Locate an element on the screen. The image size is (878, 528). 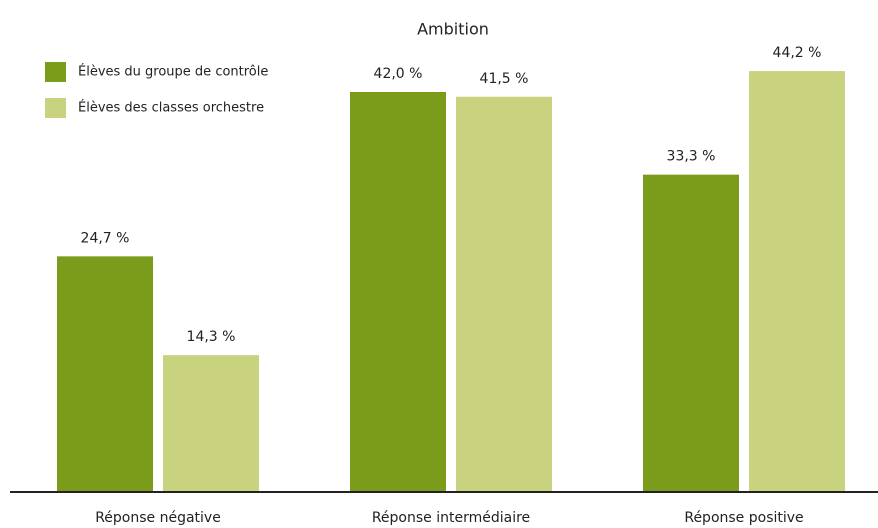
value-label: 14,3 % is located at coordinates (211, 337).